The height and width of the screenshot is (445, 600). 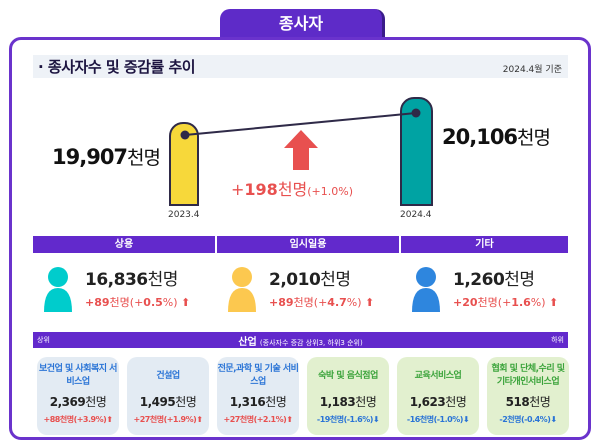 What do you see at coordinates (308, 244) in the screenshot?
I see `type-header: 임시일용` at bounding box center [308, 244].